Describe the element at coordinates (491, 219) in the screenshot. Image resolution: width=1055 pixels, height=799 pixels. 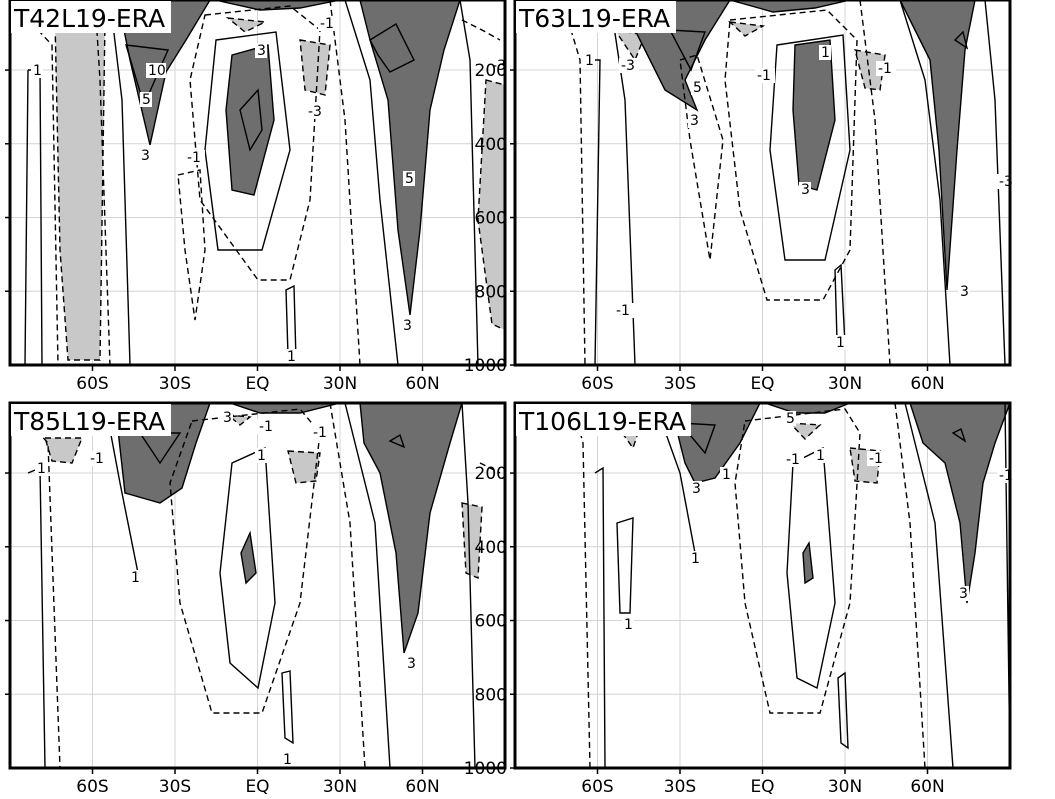
I see `y-tick-label: 600` at that location.